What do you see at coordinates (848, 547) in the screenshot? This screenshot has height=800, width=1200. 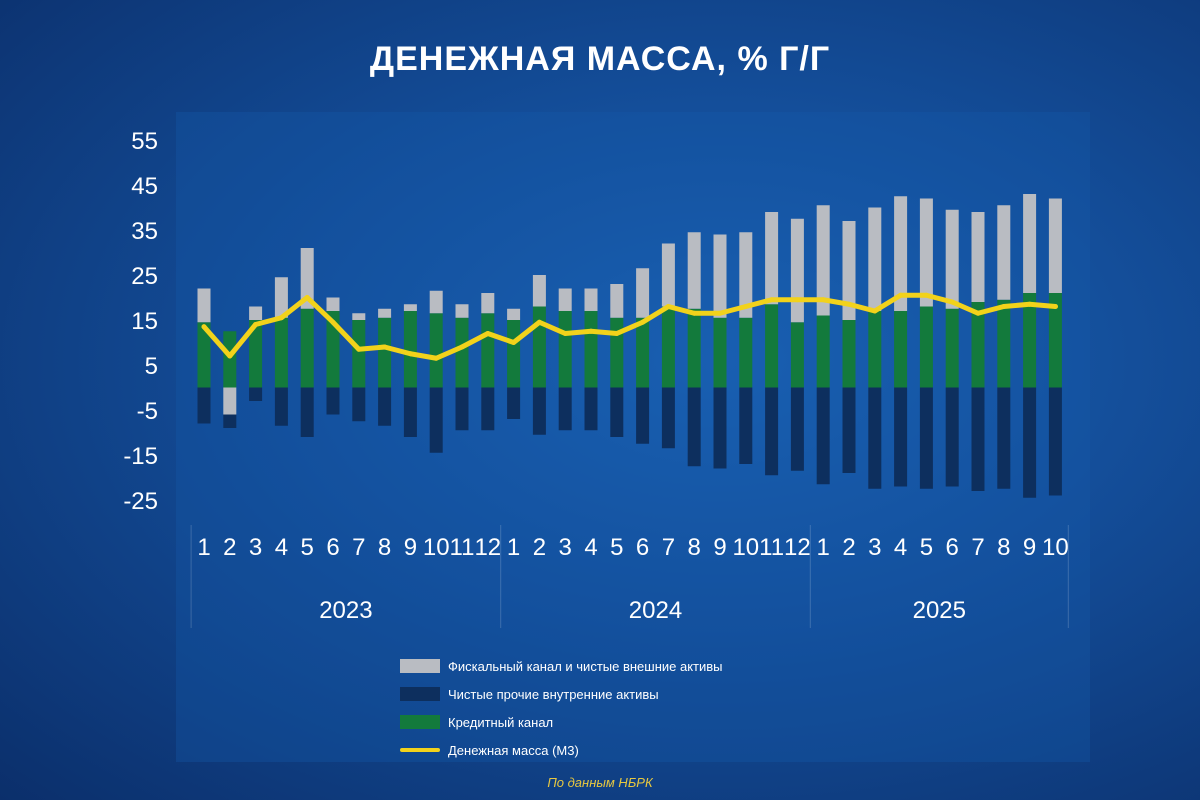 I see `x-tick-label: 2` at bounding box center [848, 547].